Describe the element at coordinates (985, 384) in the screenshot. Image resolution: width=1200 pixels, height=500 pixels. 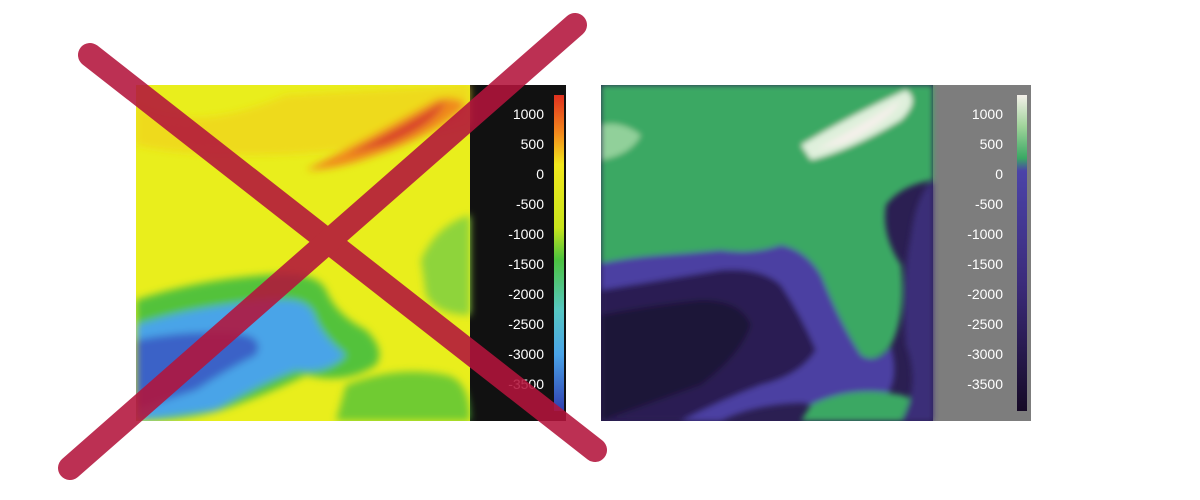
I see `colorbar-tick-label: -3500` at that location.